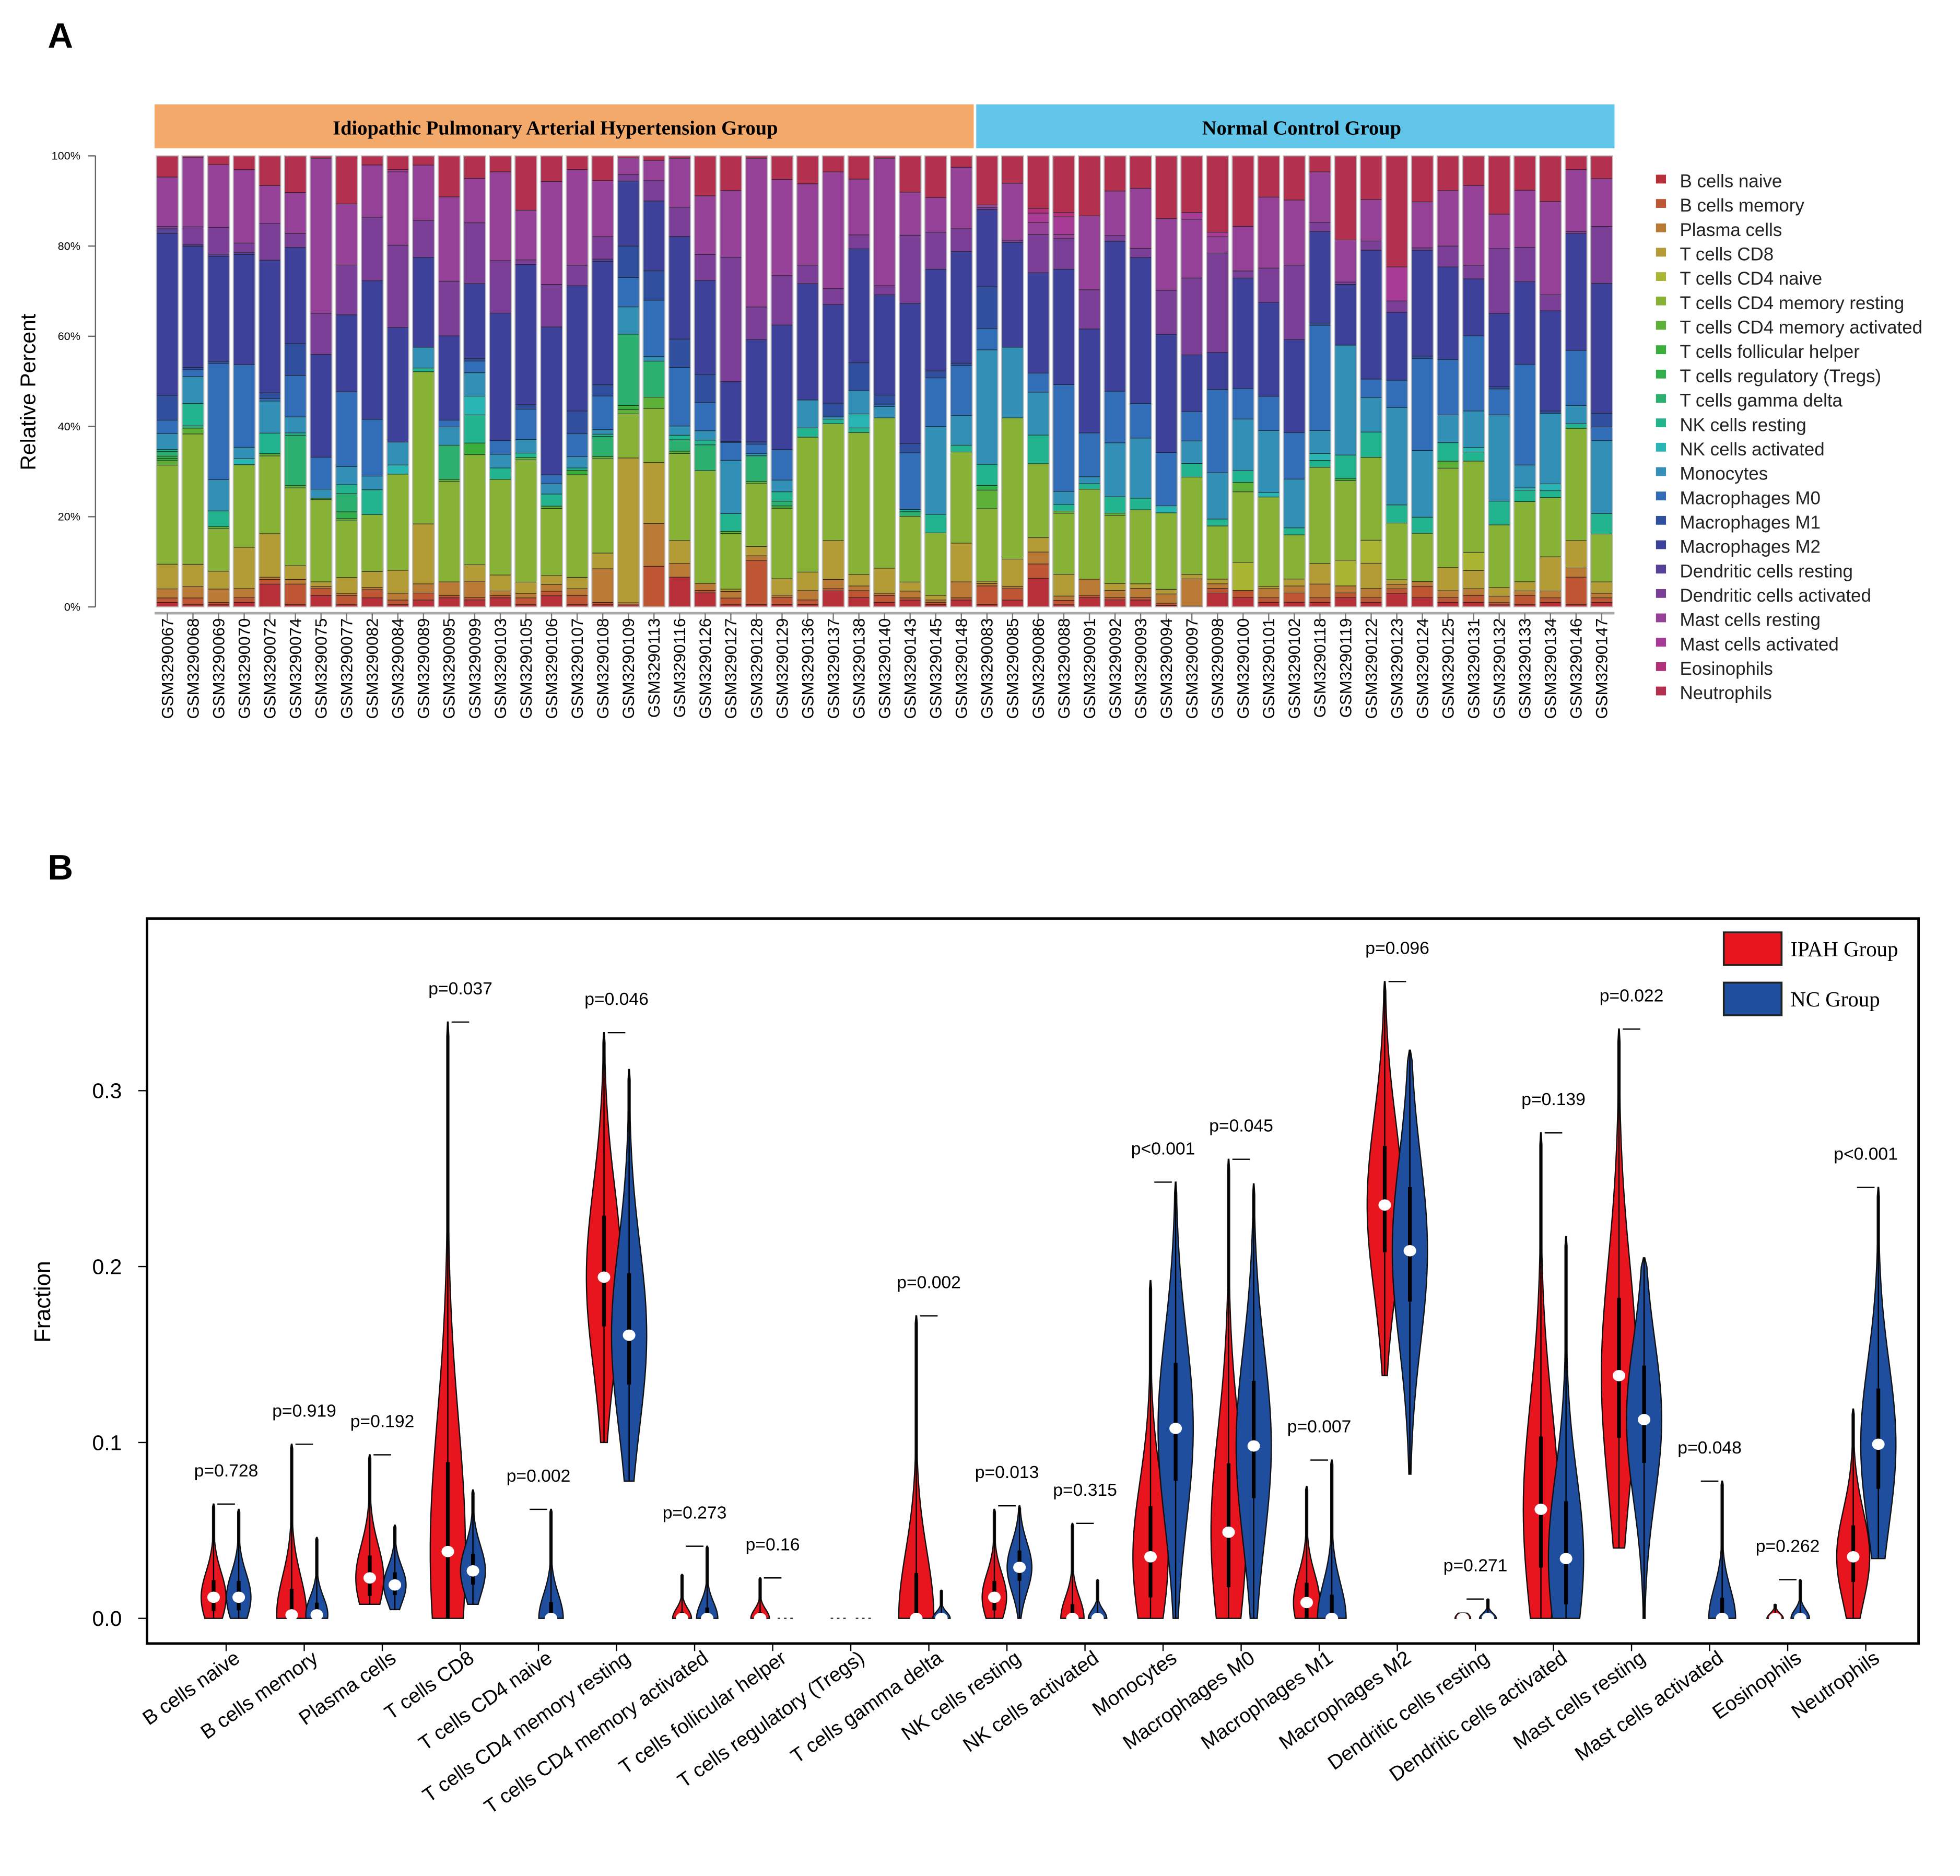  What do you see at coordinates (69, 336) in the screenshot?
I see `y-tick-label: 60%` at bounding box center [69, 336].